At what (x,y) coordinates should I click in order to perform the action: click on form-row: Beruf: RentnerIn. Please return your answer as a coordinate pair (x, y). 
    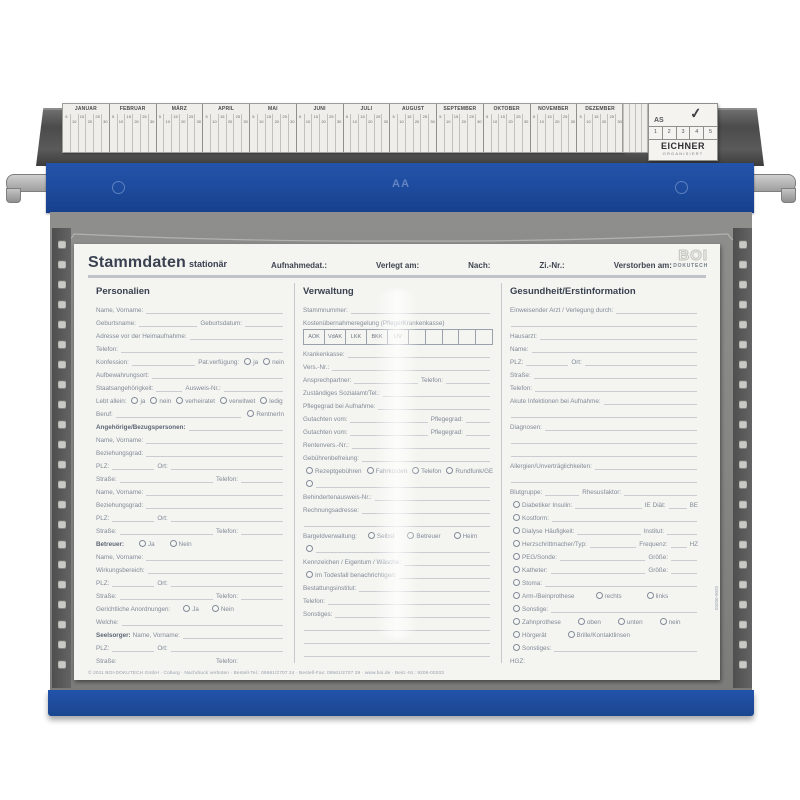
    Looking at the image, I should click on (191, 412).